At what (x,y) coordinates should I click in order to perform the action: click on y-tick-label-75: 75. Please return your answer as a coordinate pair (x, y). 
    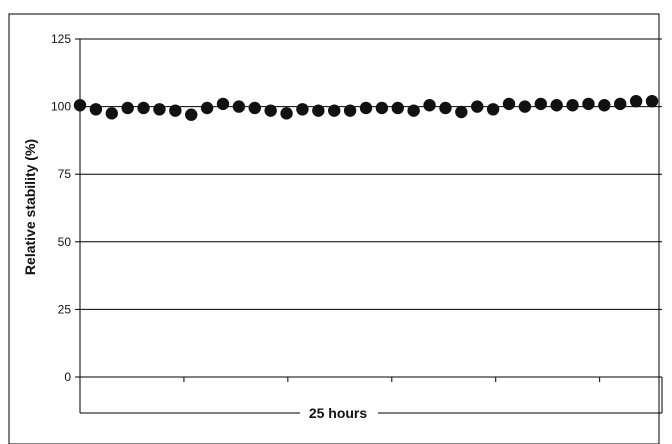
    Looking at the image, I should click on (65, 174).